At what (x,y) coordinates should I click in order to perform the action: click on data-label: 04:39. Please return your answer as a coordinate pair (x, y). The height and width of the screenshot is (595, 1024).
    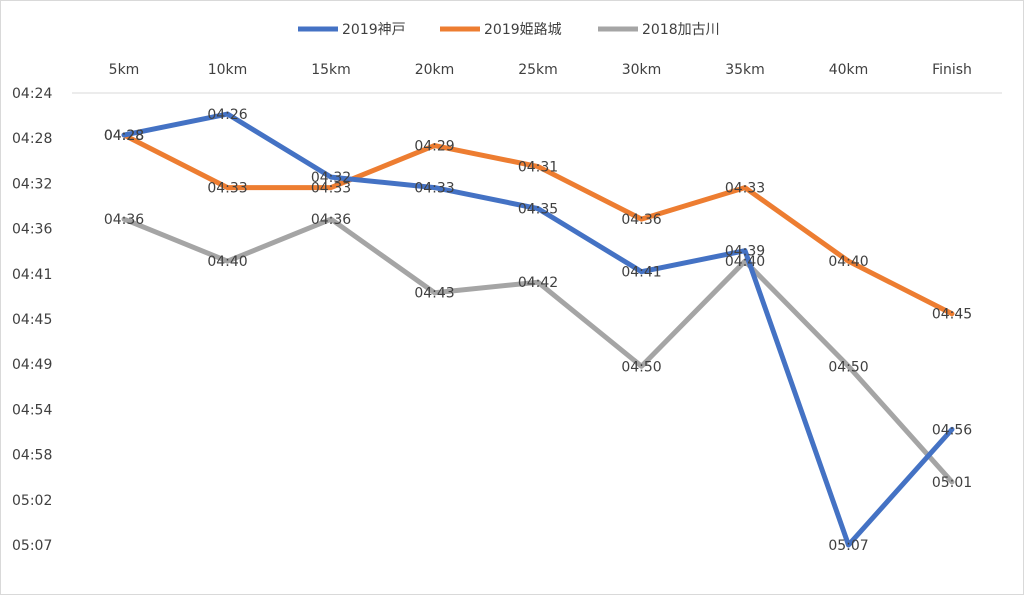
    Looking at the image, I should click on (745, 252).